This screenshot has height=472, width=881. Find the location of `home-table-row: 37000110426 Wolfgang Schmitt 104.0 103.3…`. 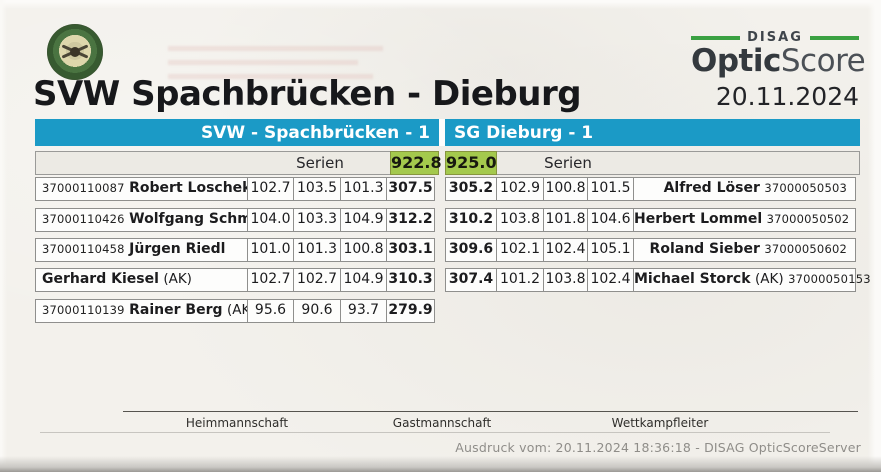

home-table-row: 37000110426 Wolfgang Schmitt 104.0 103.3… is located at coordinates (235, 220).